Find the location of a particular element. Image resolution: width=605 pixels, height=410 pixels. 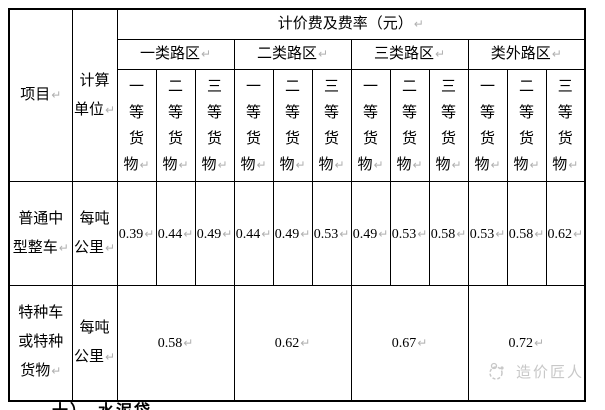

row-item-cell: 普通中 型整车↵ is located at coordinates (40, 233).